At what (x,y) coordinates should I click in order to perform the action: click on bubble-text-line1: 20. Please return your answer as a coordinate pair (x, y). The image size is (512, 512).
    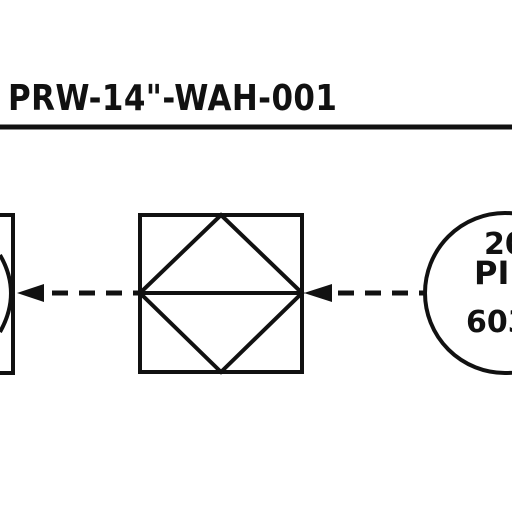
    Looking at the image, I should click on (498, 244).